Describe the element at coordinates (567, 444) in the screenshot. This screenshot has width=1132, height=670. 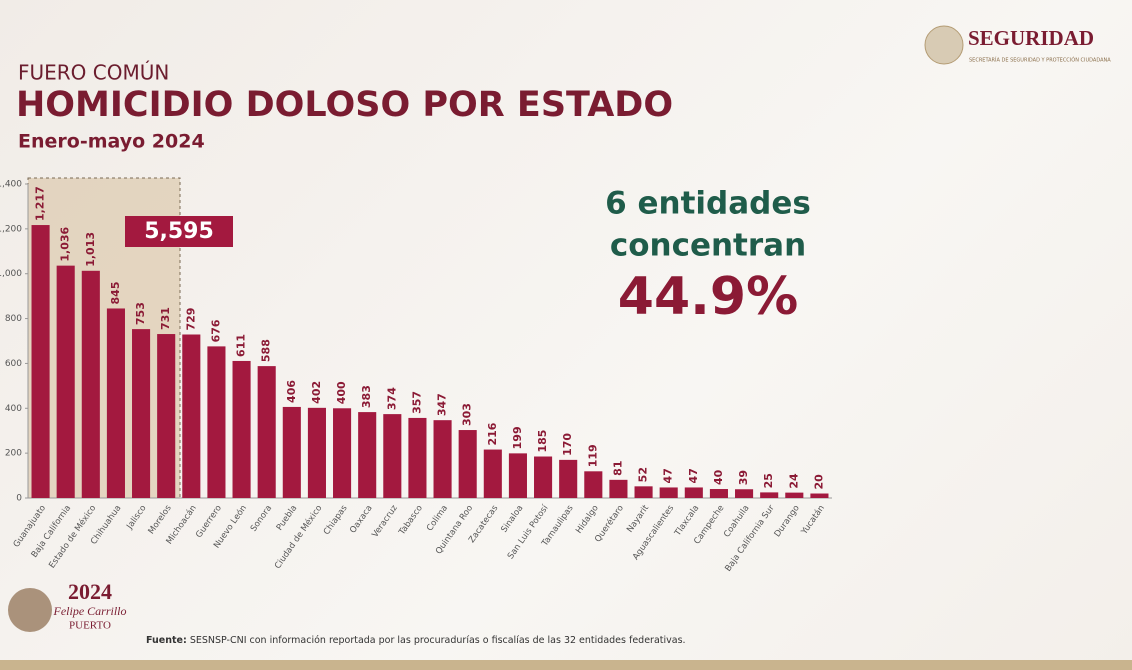
I see `value-label: 170` at that location.